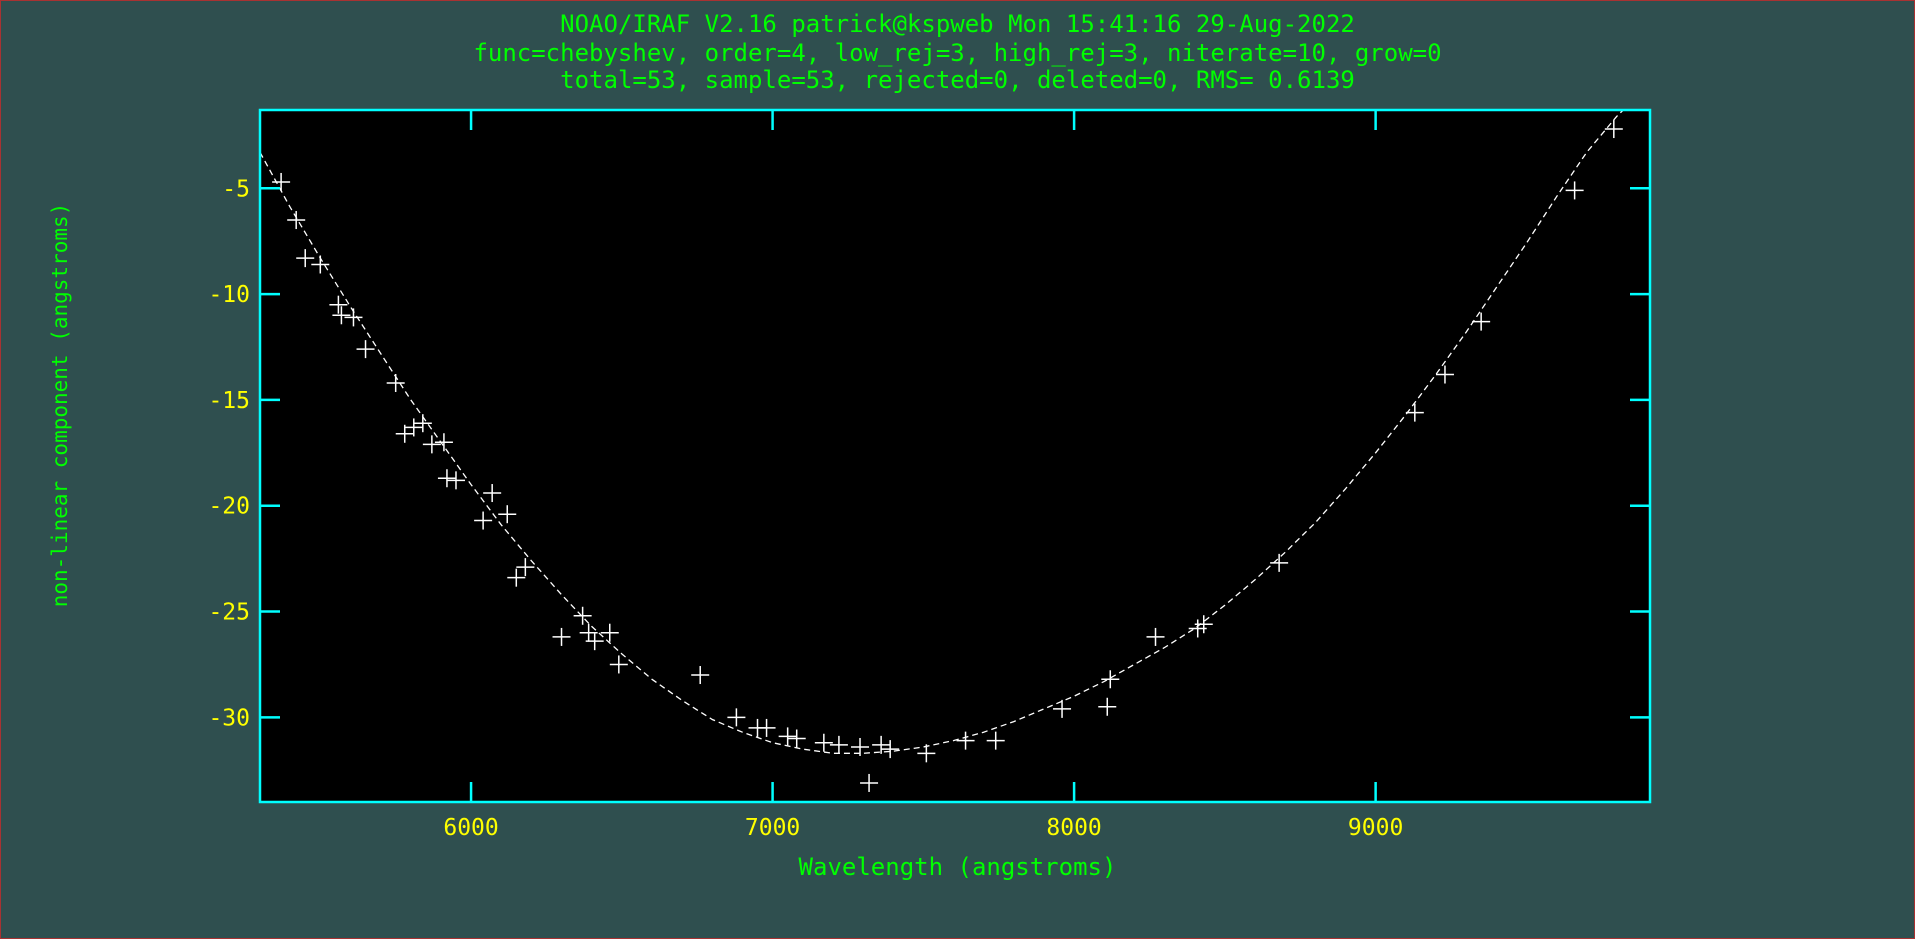 This screenshot has height=939, width=1915. Describe the element at coordinates (470, 828) in the screenshot. I see `x-tick-label: 6000` at that location.